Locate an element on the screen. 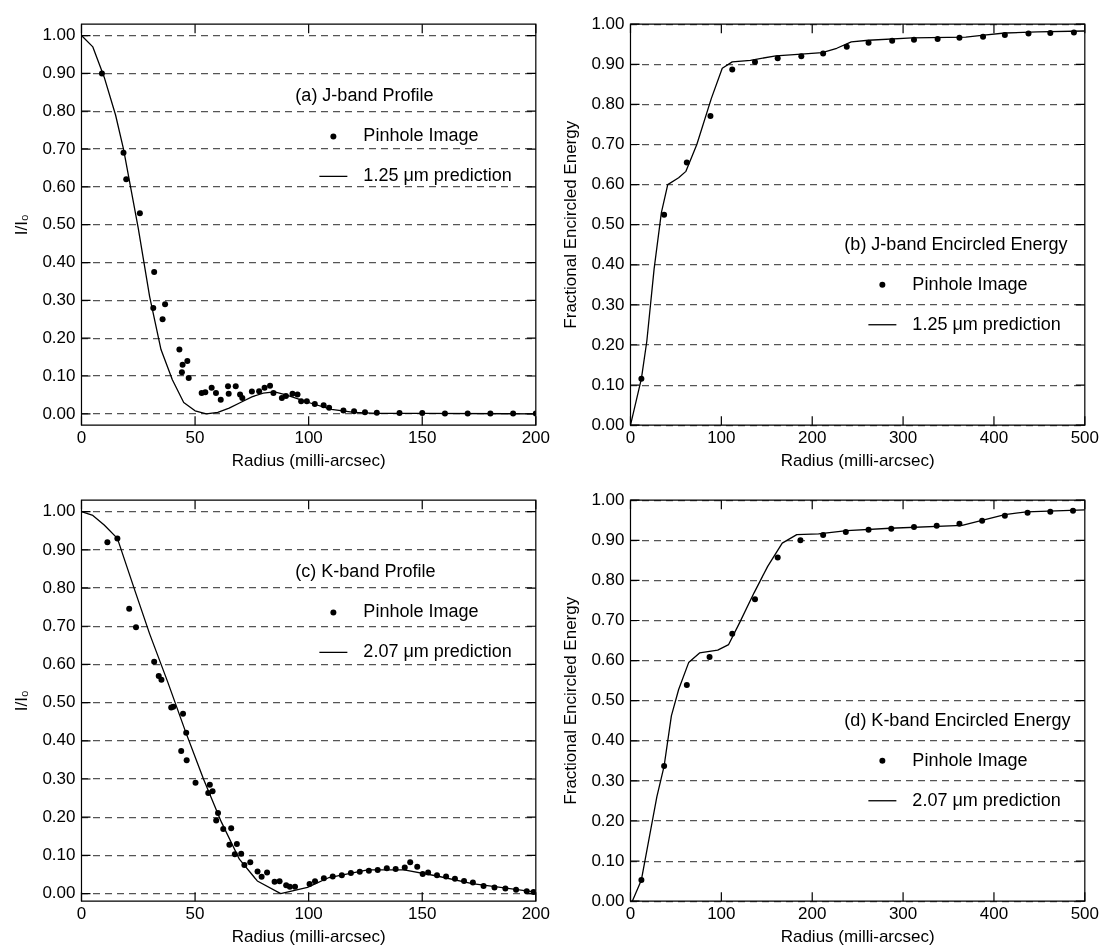 The image size is (1111, 951). text: (c) K-band Profile is located at coordinates (365, 571).